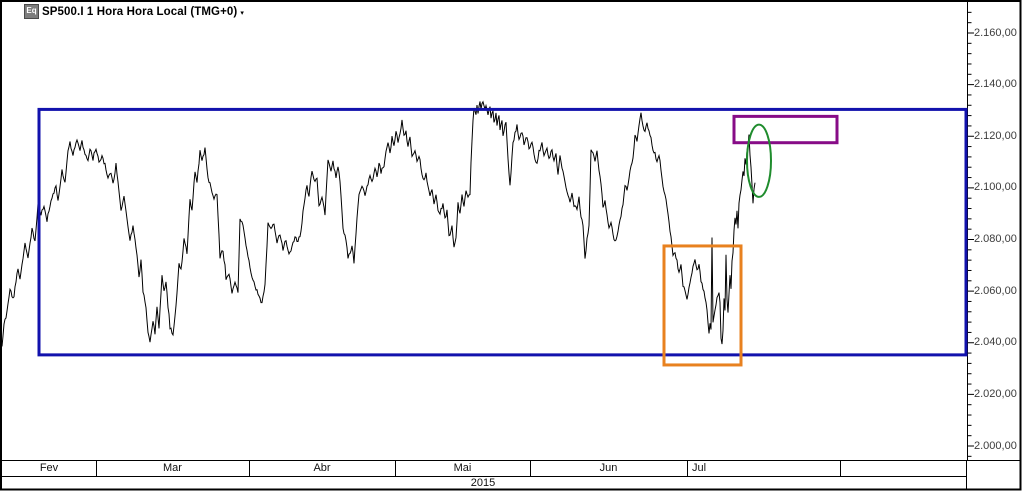 Image resolution: width=1022 pixels, height=491 pixels. What do you see at coordinates (995, 32) in the screenshot?
I see `price-axis-label: 2.160,00` at bounding box center [995, 32].